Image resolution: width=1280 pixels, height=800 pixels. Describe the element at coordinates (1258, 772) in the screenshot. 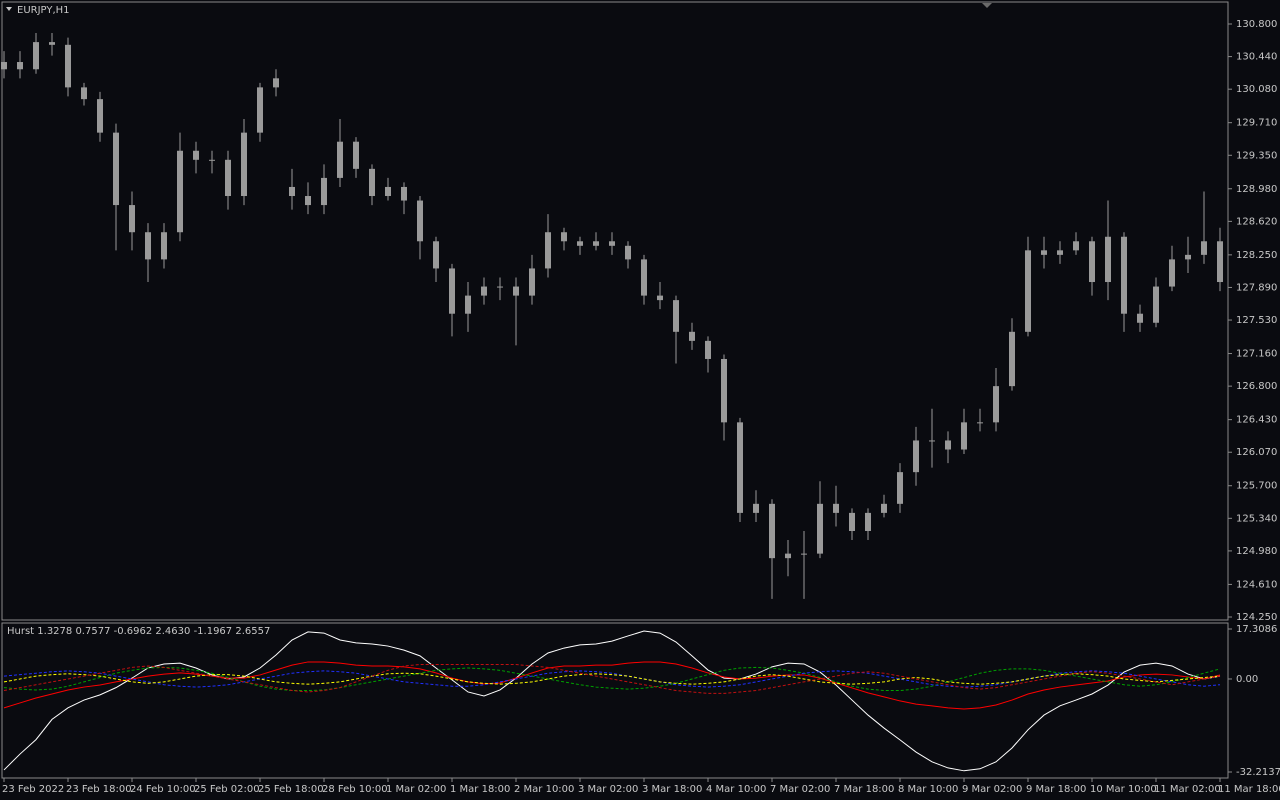

I see `y-tick-label: -32.2137` at that location.